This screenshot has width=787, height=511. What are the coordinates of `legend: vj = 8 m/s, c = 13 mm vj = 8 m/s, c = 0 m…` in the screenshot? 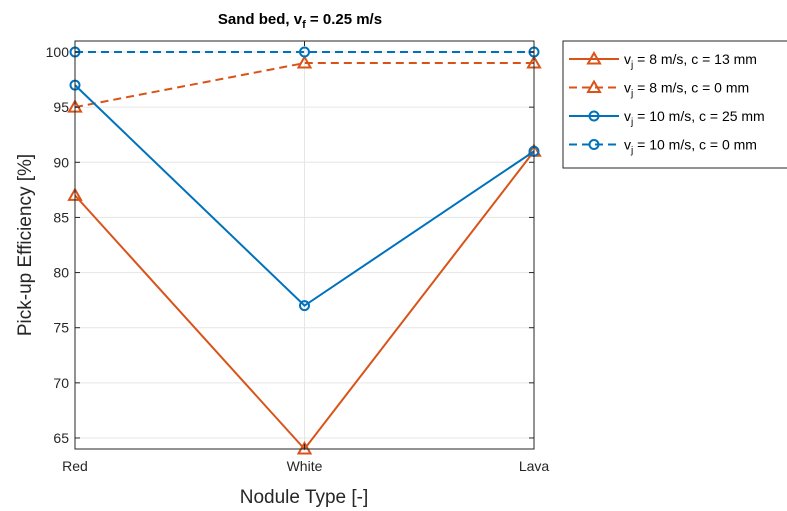 It's located at (674, 104).